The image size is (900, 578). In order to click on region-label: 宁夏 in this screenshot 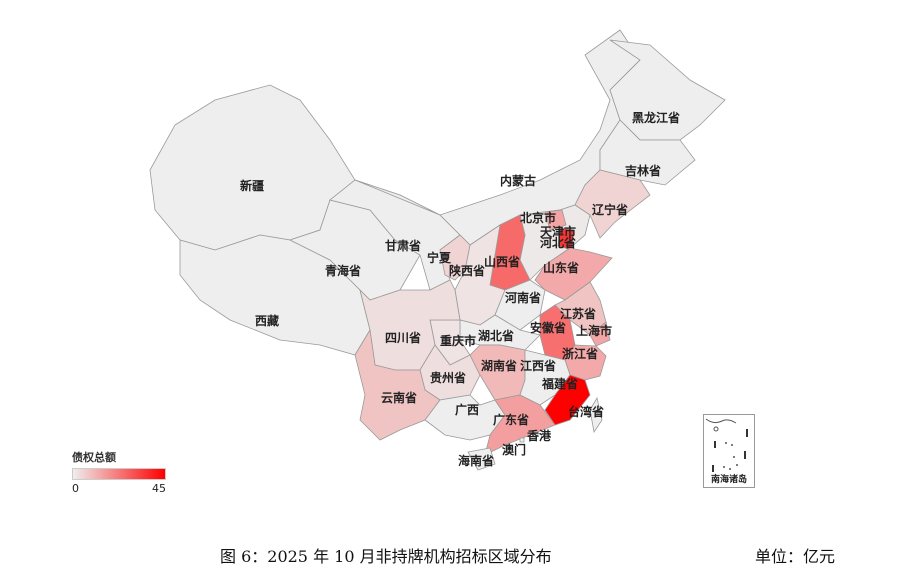, I will do `click(439, 257)`.